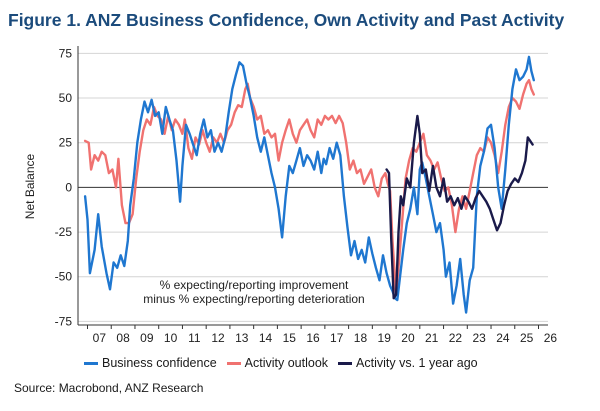 This screenshot has width=600, height=411. I want to click on x-tick-label: 07, so click(100, 338).